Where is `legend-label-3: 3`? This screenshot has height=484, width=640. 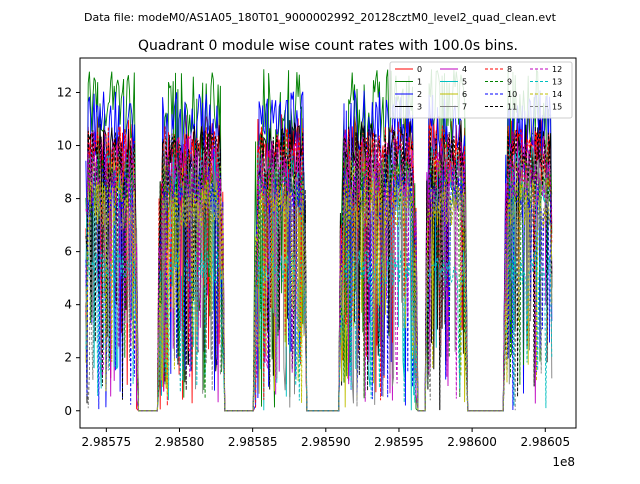 legend-label-3: 3 is located at coordinates (419, 107).